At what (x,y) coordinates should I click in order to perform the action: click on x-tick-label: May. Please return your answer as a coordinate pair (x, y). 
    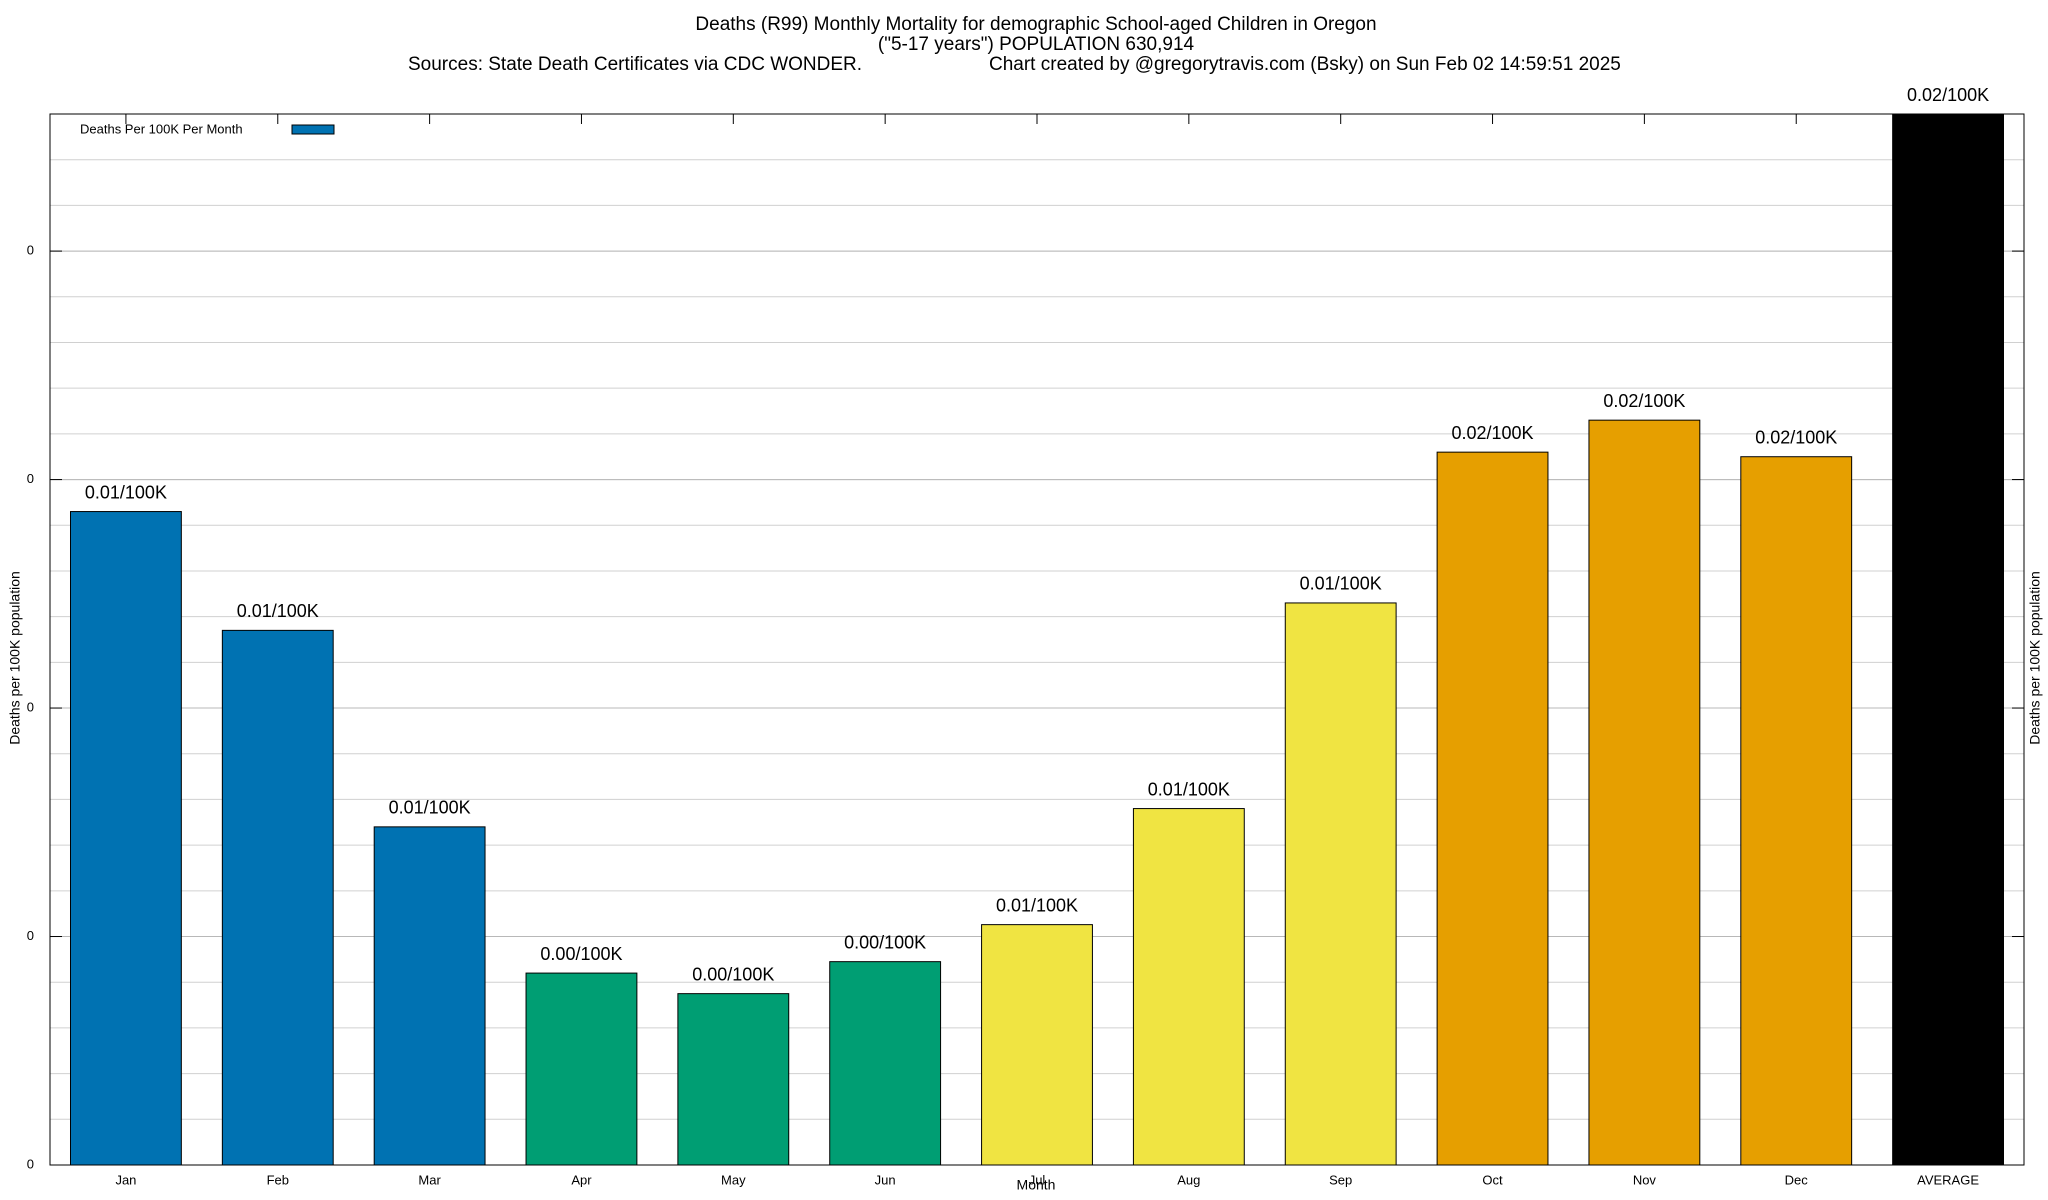
    Looking at the image, I should click on (733, 1179).